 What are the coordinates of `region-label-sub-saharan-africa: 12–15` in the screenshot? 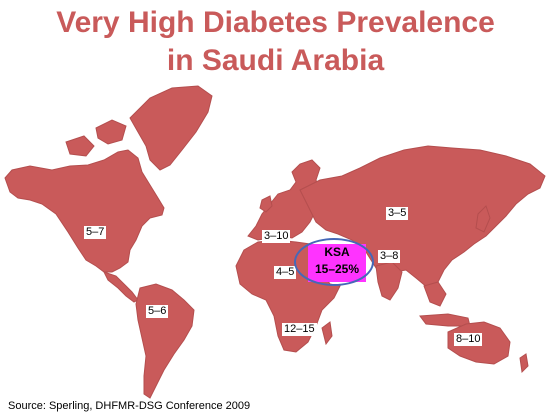 It's located at (299, 329).